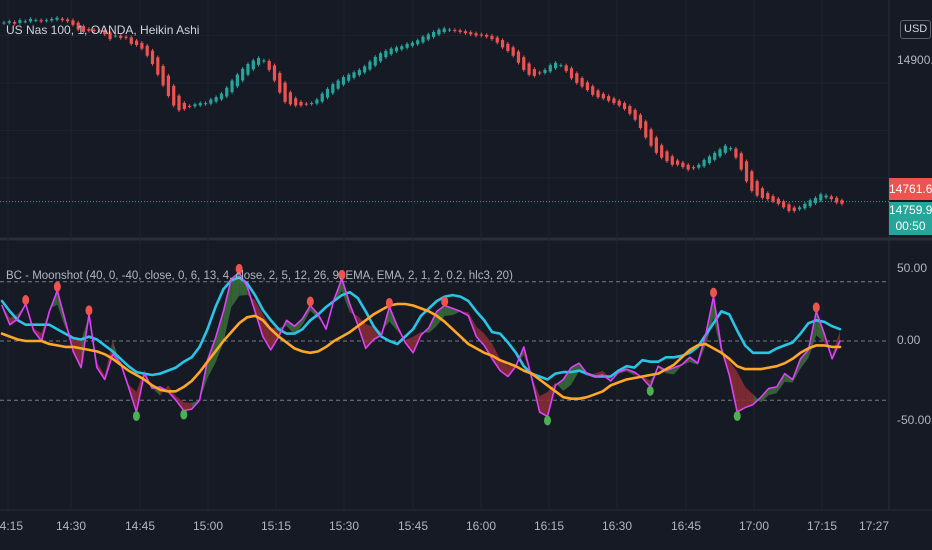  Describe the element at coordinates (344, 526) in the screenshot. I see `time-tick: 15:30` at that location.